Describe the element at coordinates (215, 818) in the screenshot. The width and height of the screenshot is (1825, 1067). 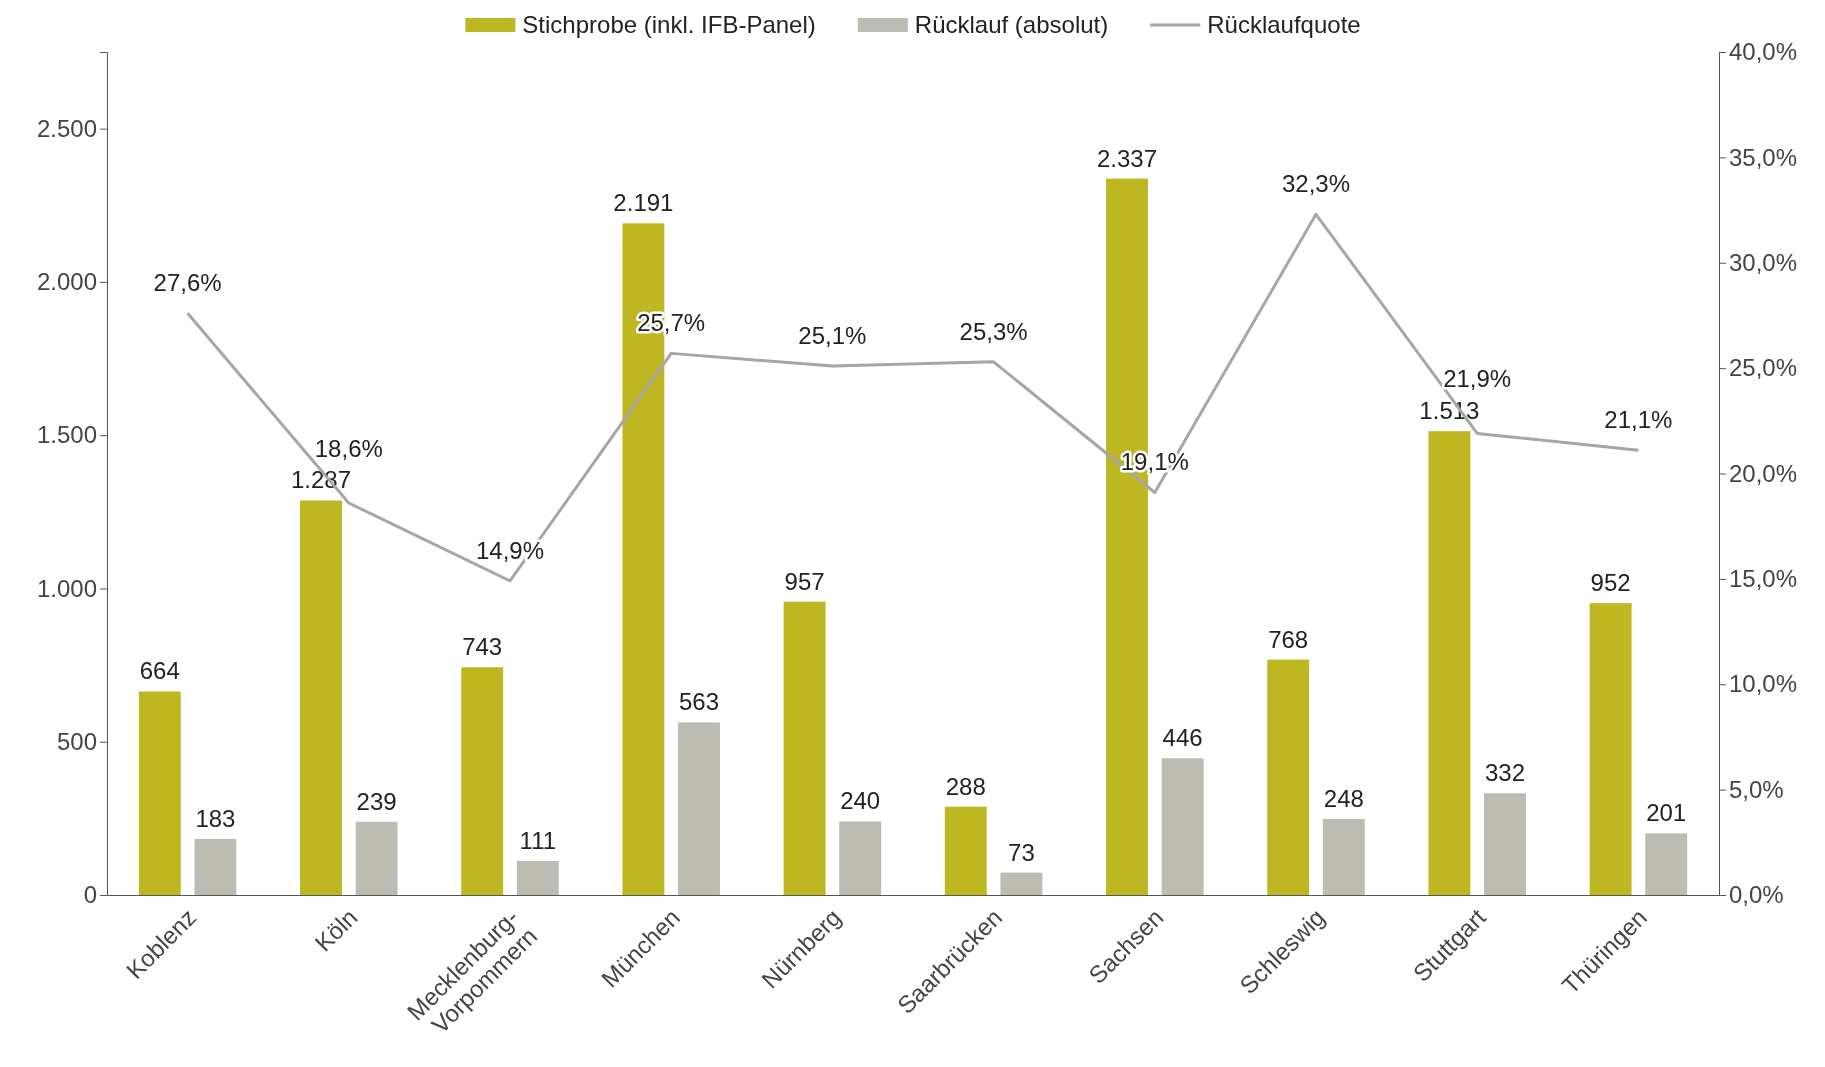
I see `data-label: 183` at that location.